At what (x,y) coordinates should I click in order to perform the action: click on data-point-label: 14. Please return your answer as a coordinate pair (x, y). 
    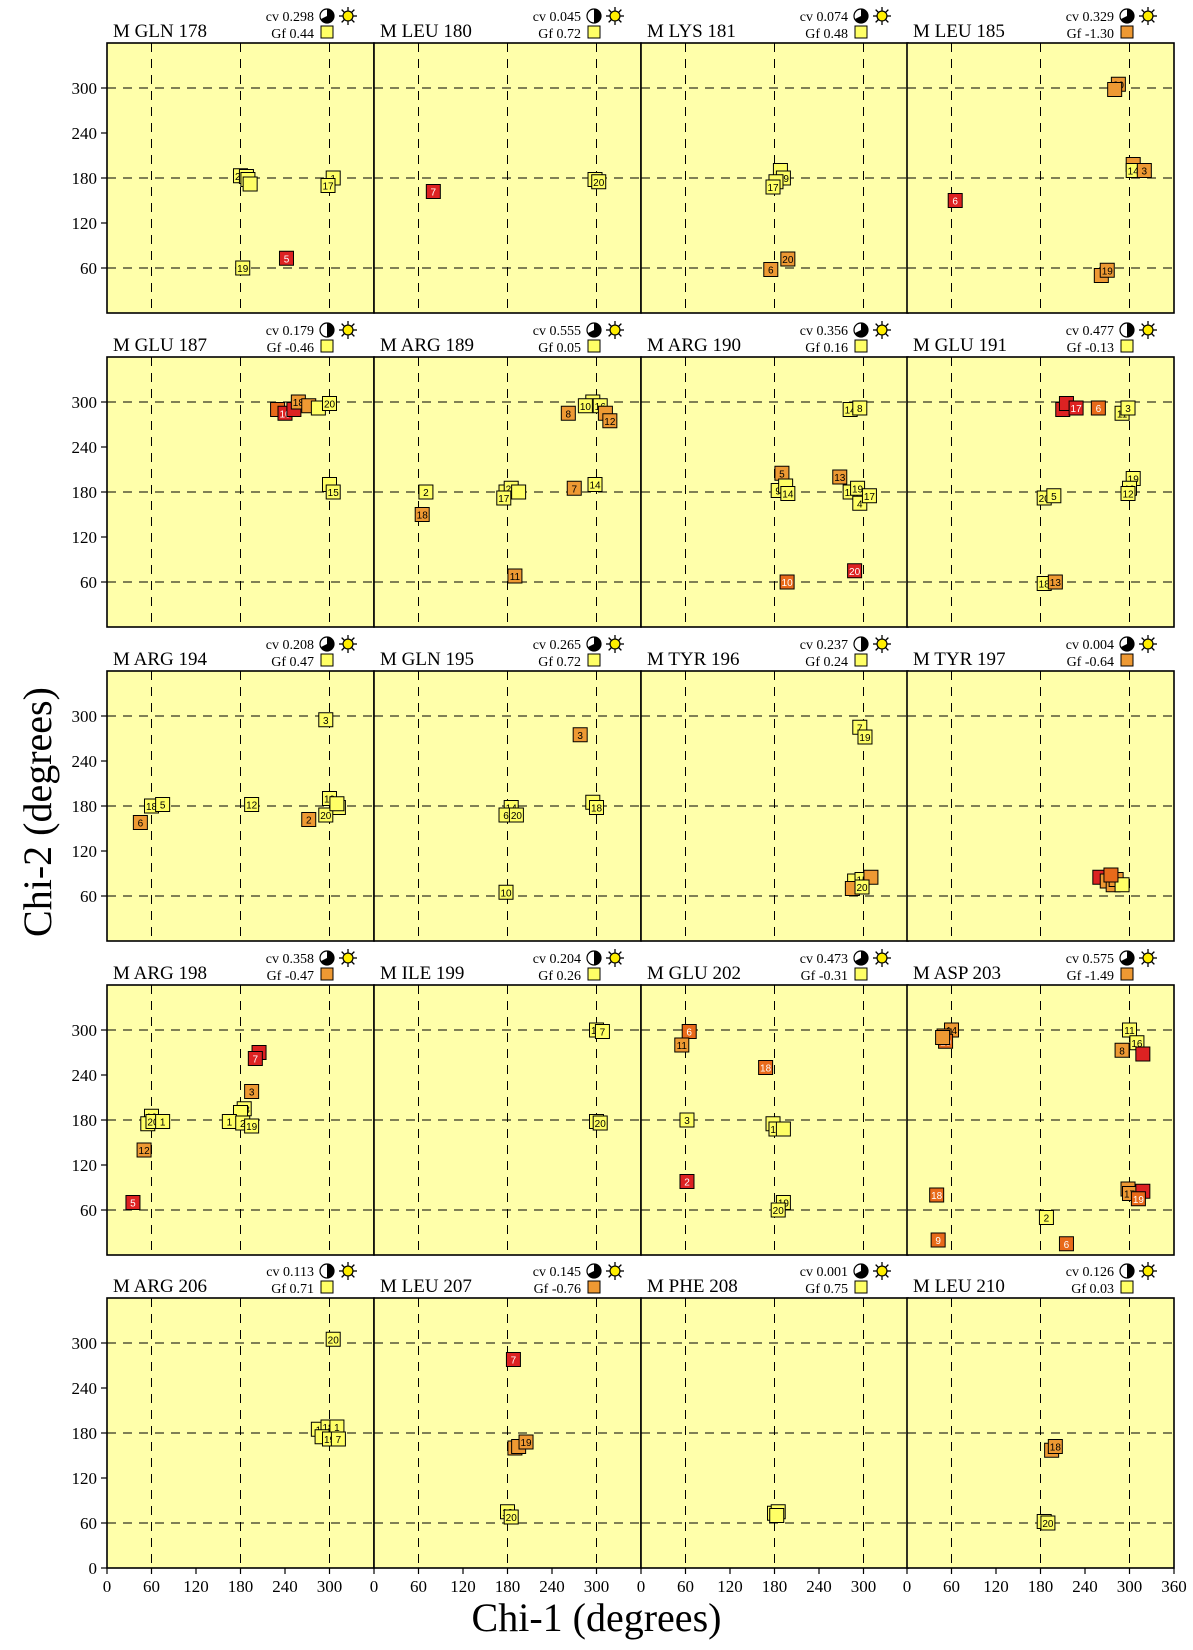
    Looking at the image, I should click on (1134, 172).